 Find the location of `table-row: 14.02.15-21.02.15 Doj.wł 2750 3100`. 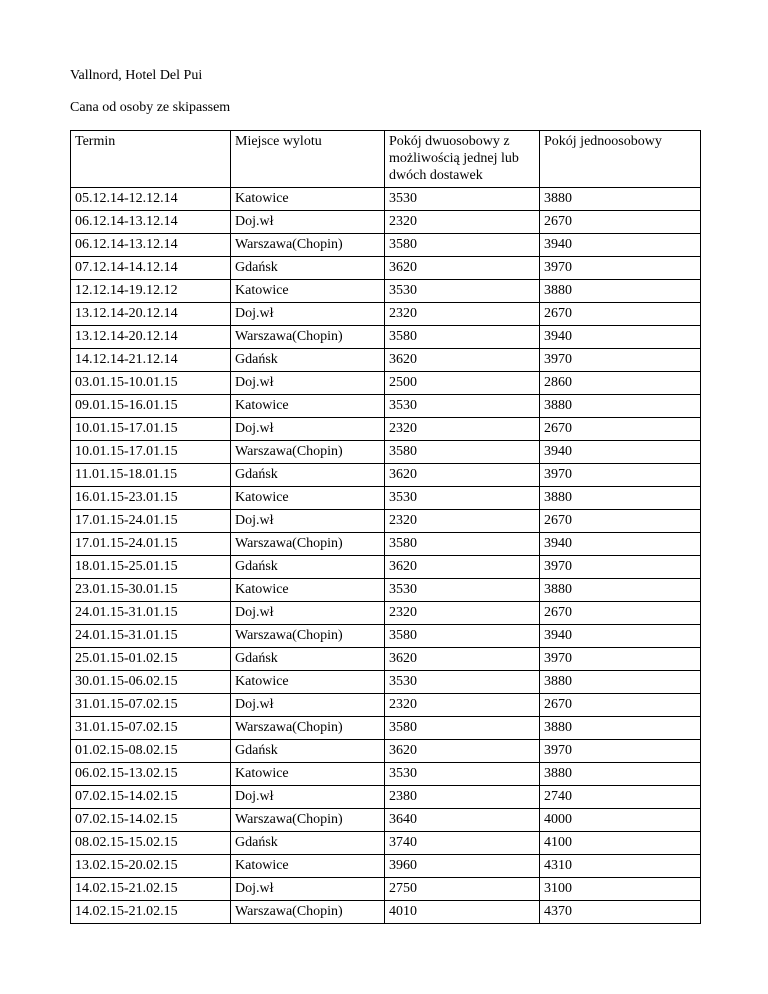

table-row: 14.02.15-21.02.15 Doj.wł 2750 3100 is located at coordinates (385, 889).